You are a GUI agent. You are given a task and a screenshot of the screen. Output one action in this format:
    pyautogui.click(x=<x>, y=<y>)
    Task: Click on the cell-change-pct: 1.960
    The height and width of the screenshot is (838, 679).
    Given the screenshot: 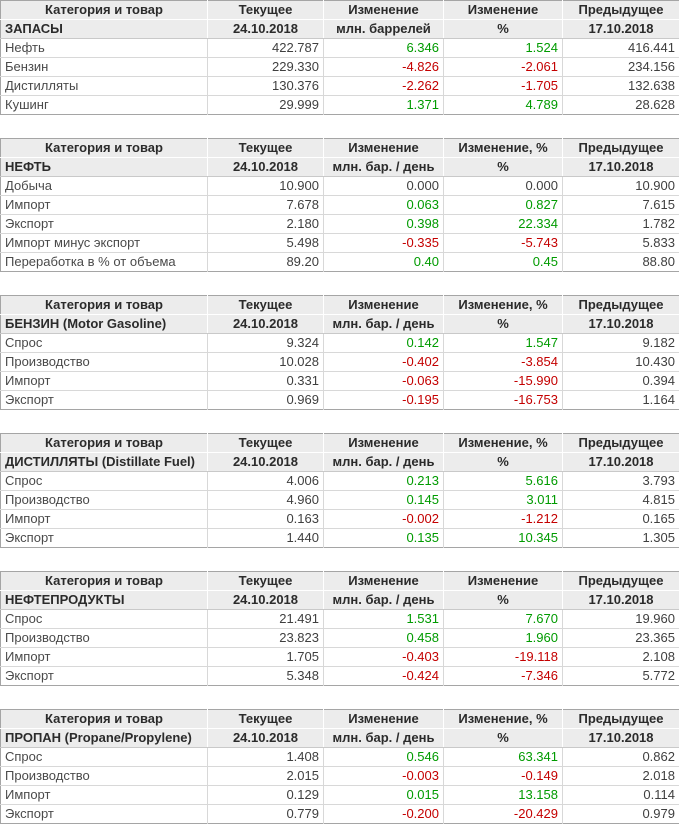 What is the action you would take?
    pyautogui.click(x=503, y=638)
    